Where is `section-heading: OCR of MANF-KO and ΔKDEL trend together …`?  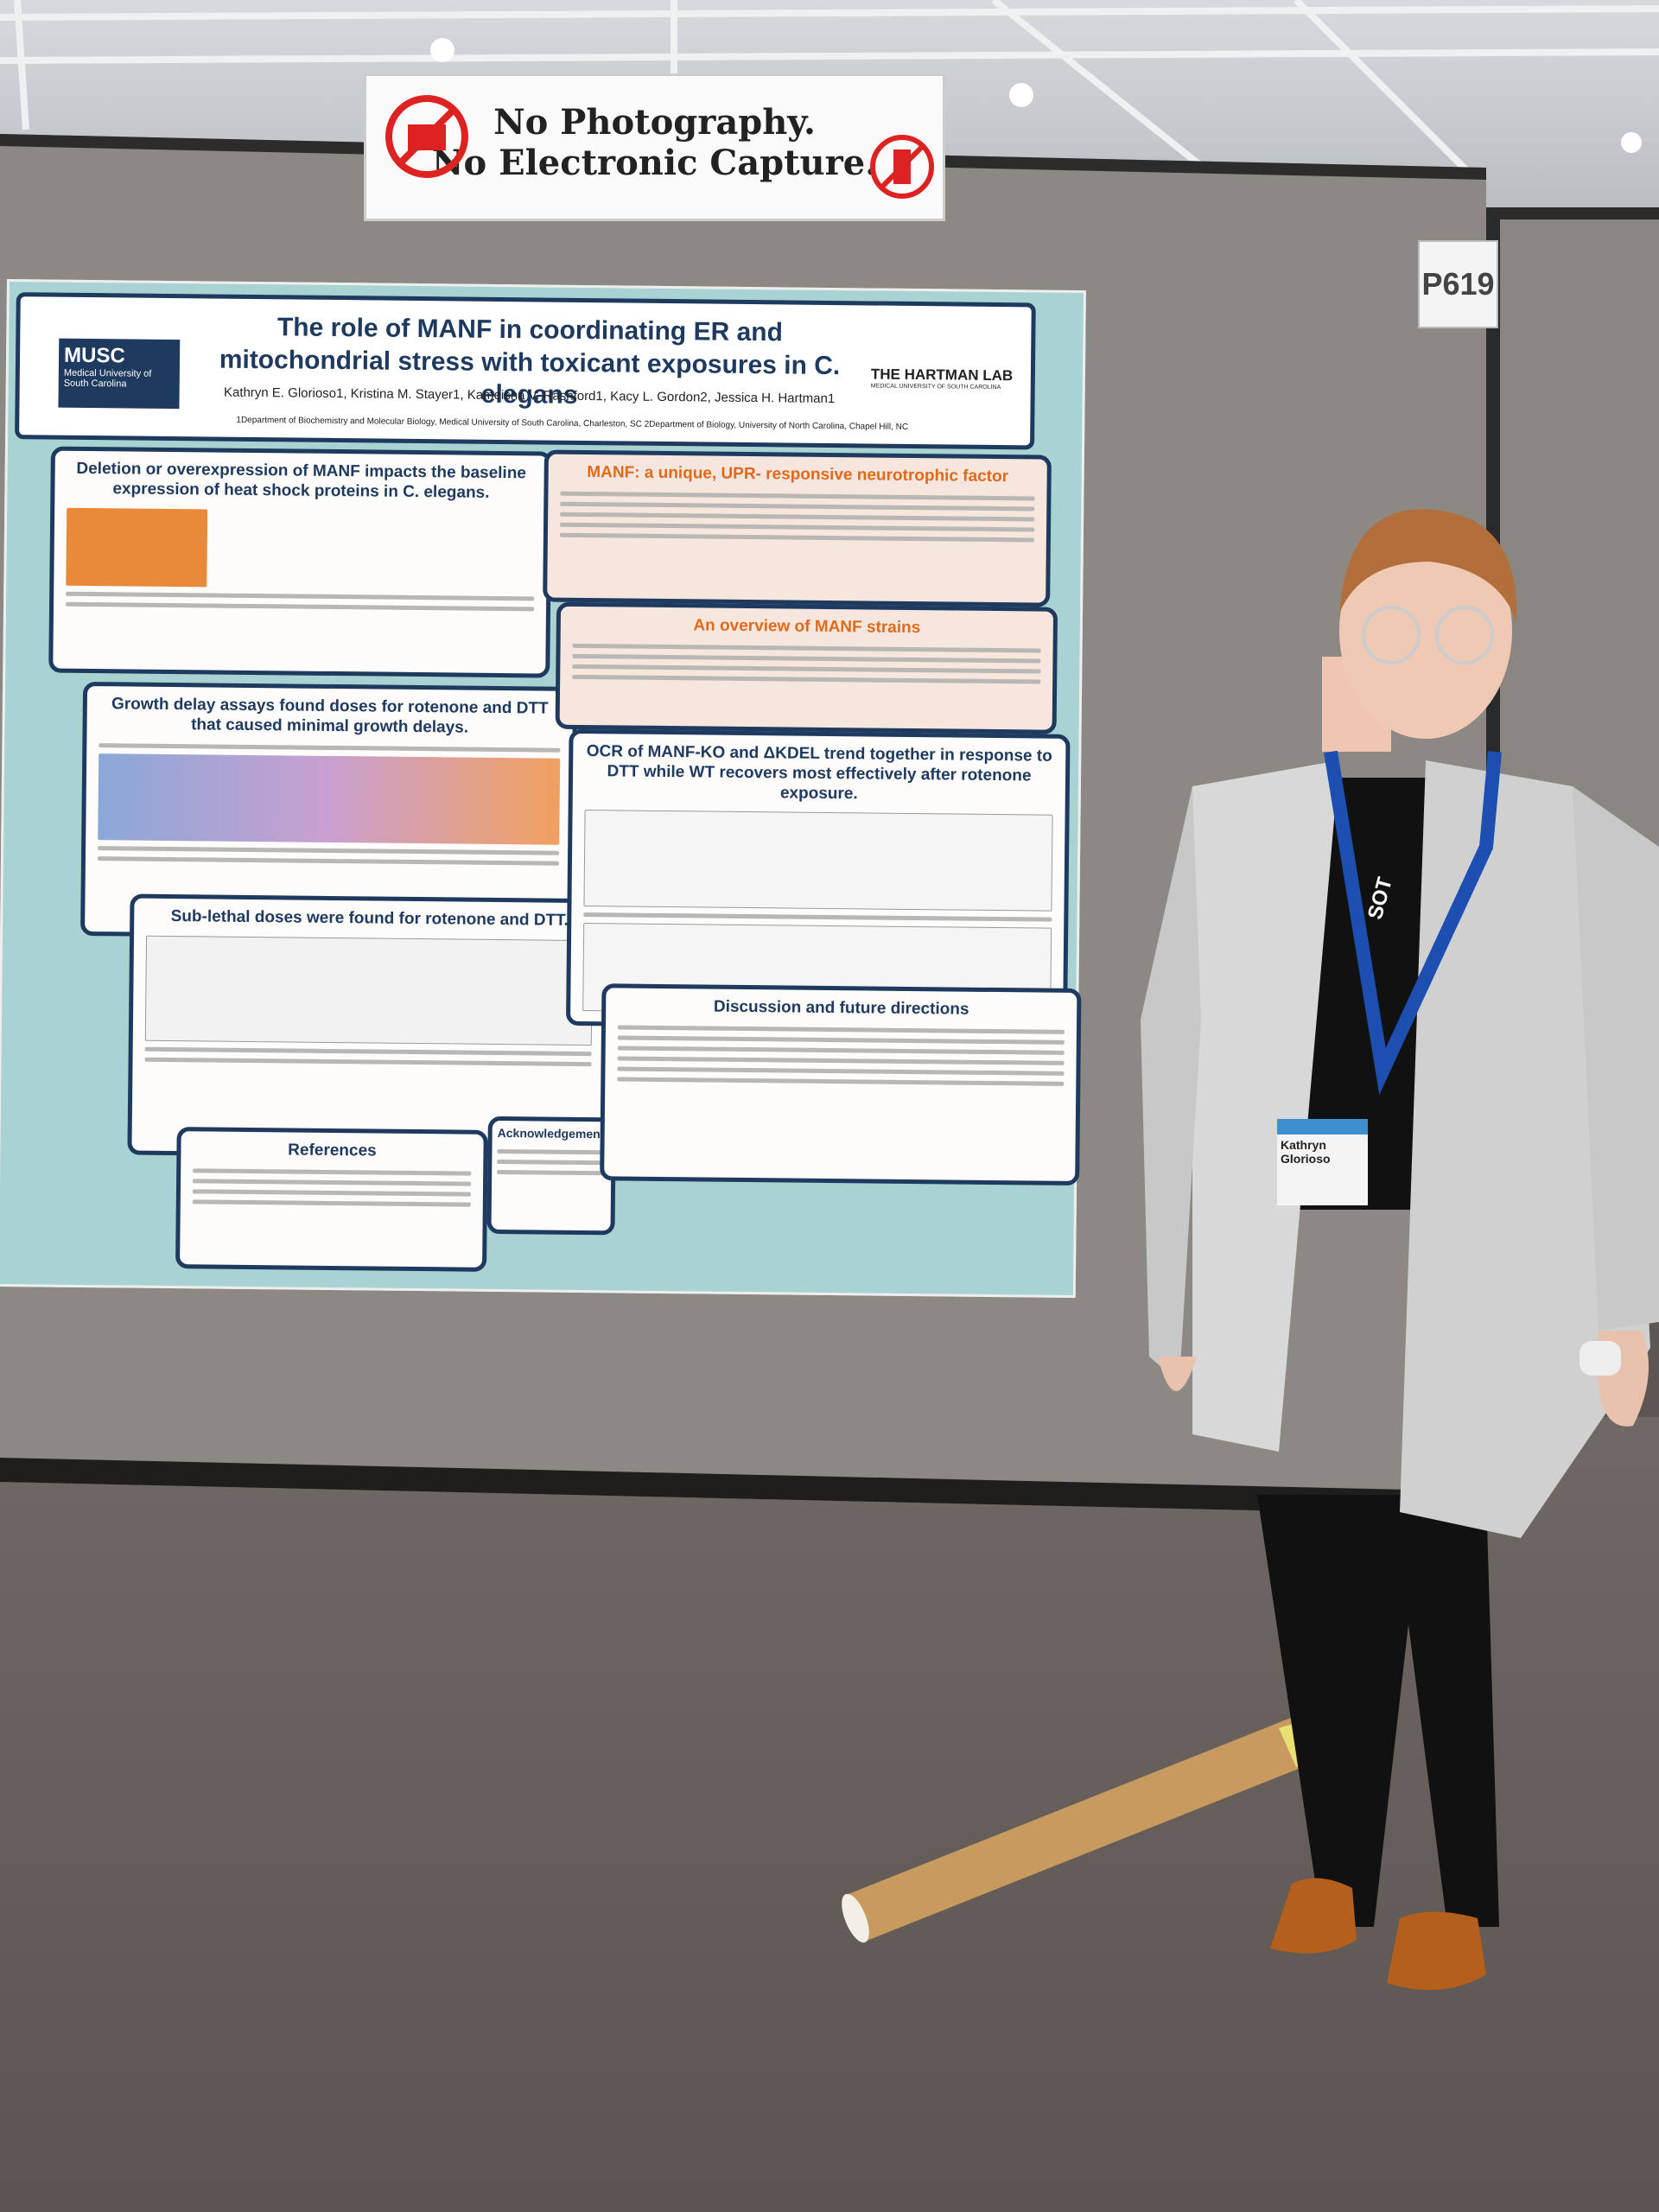 section-heading: OCR of MANF-KO and ΔKDEL trend together … is located at coordinates (819, 772).